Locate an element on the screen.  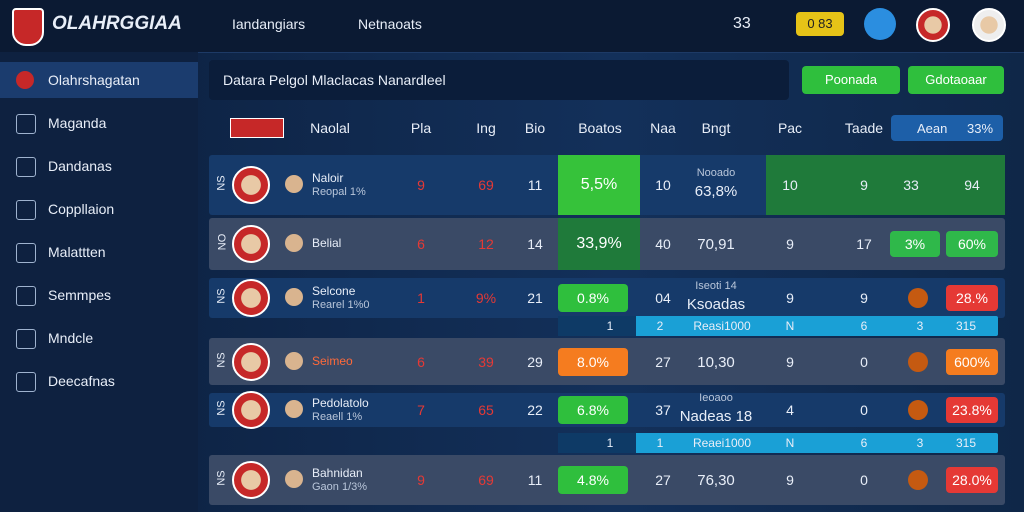
cell: 11 is located at coordinates (535, 185).